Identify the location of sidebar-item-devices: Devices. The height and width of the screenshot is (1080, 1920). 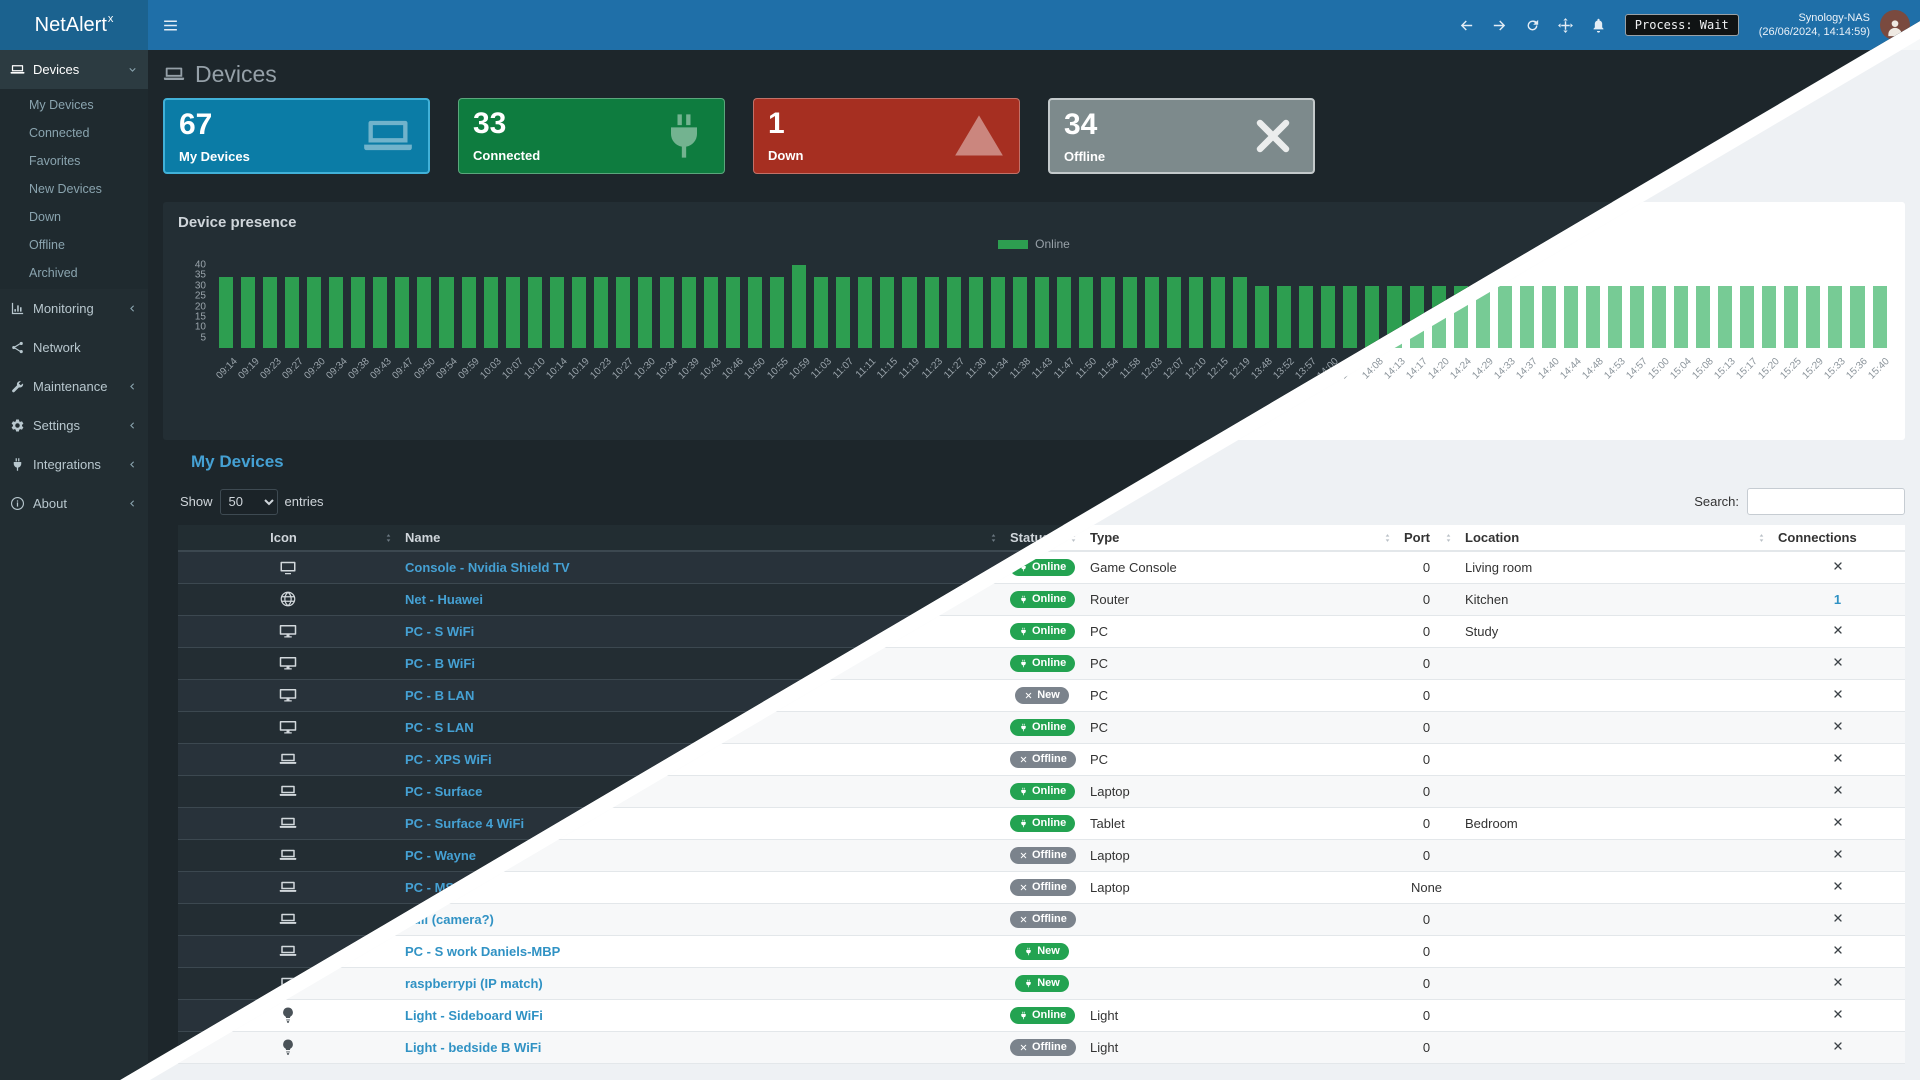
(74, 69).